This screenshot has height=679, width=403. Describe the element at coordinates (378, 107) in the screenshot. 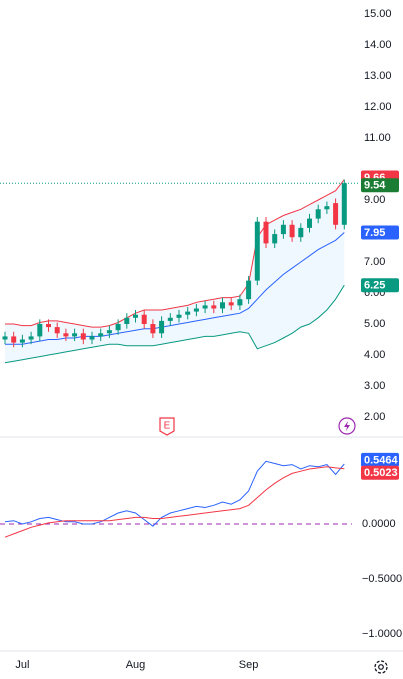

I see `y-tick-label: 12.00` at that location.